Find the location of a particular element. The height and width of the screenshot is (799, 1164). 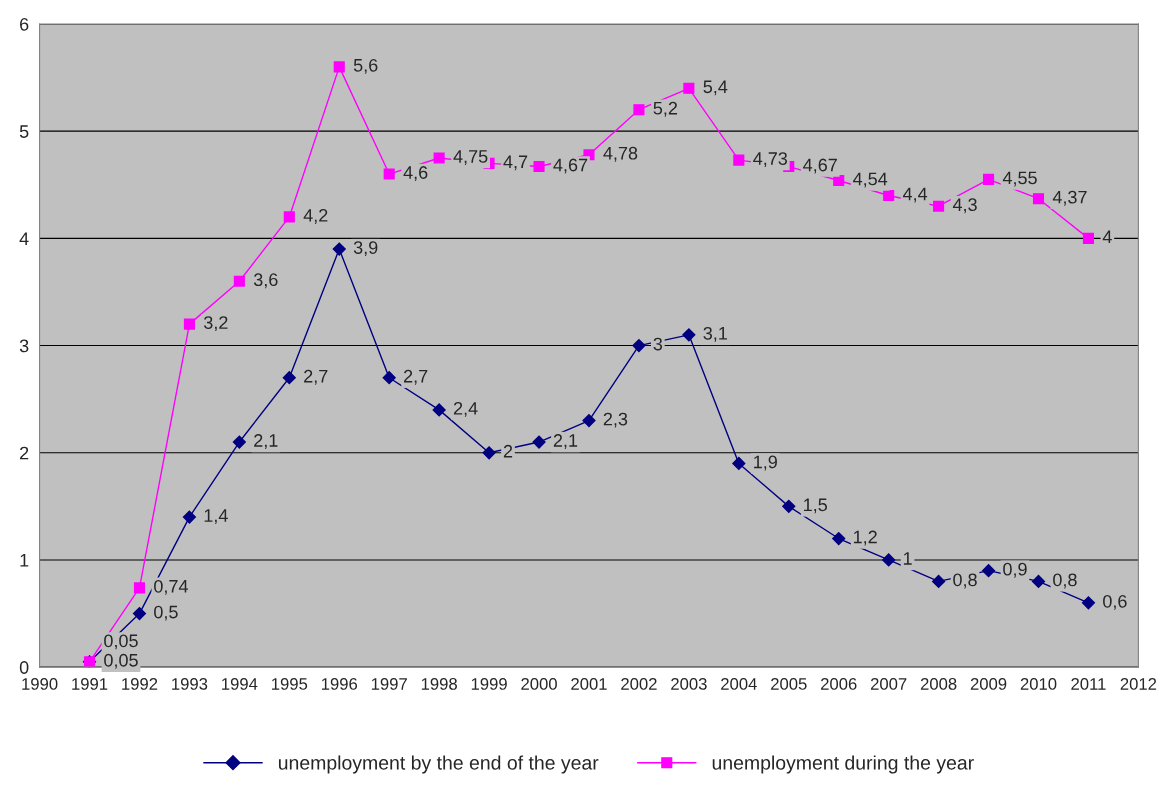

x-tick-label: 2005 is located at coordinates (789, 684).